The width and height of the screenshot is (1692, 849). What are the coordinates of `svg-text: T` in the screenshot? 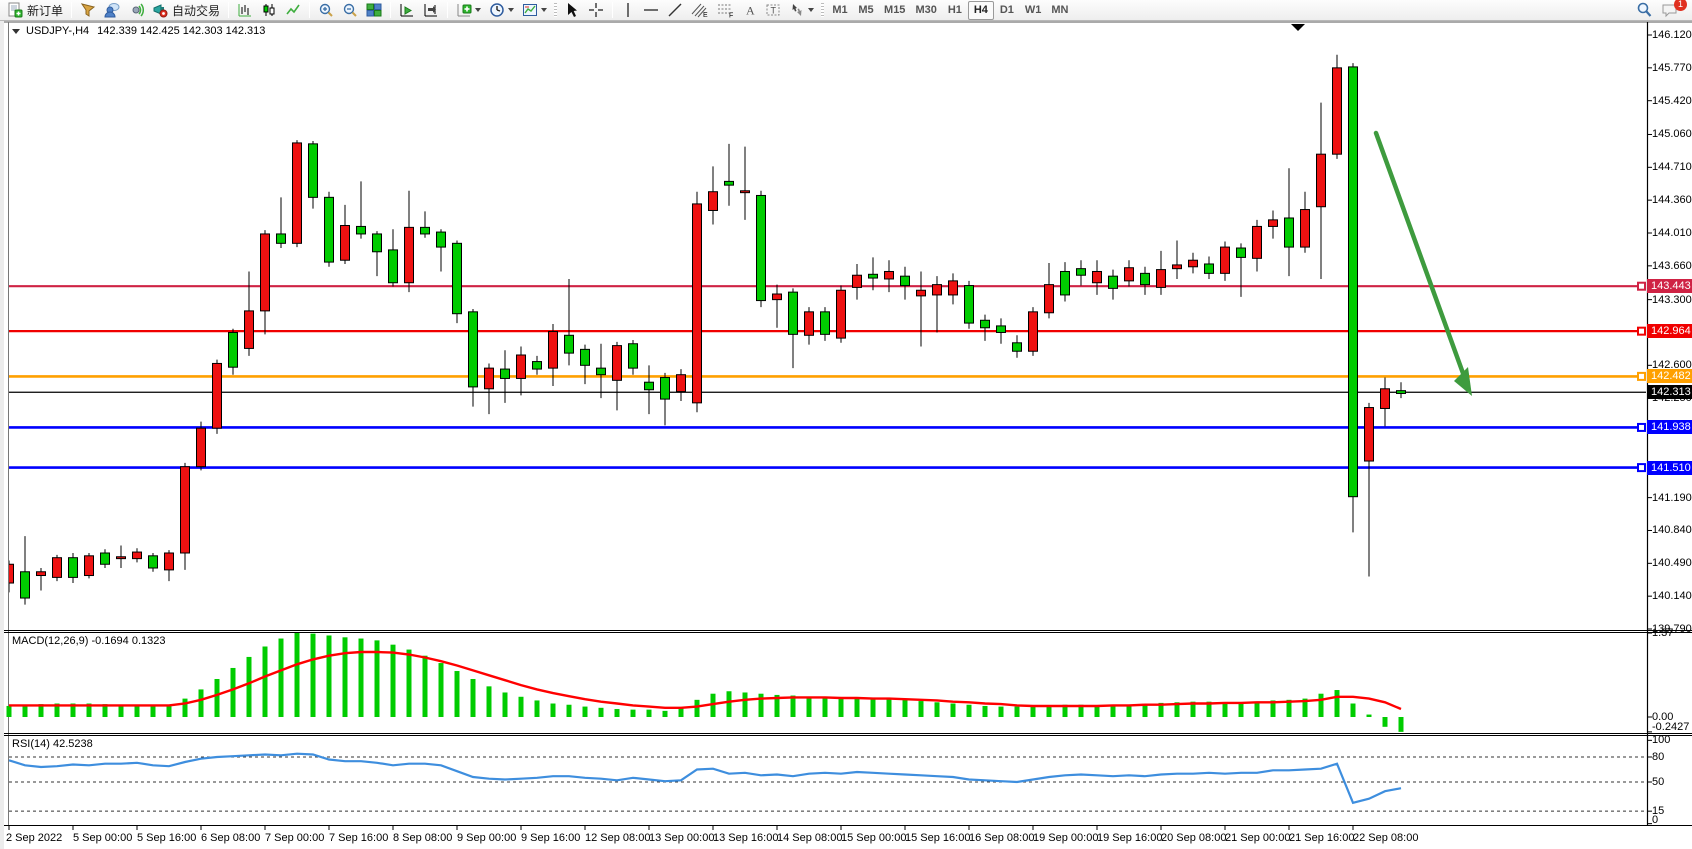 It's located at (774, 11).